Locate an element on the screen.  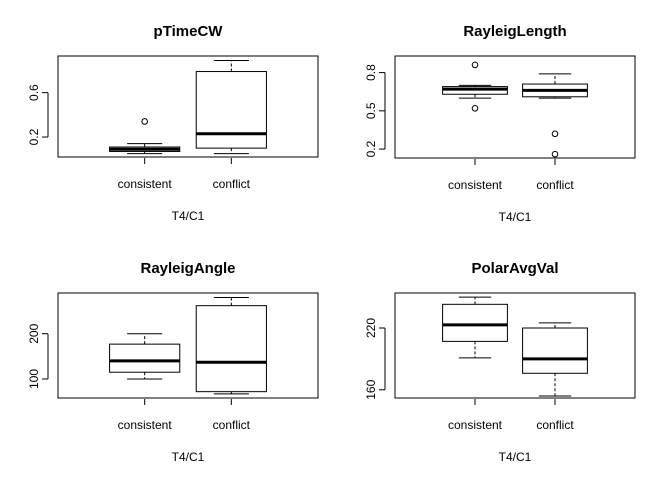
y-tick-label: 160 is located at coordinates (371, 389).